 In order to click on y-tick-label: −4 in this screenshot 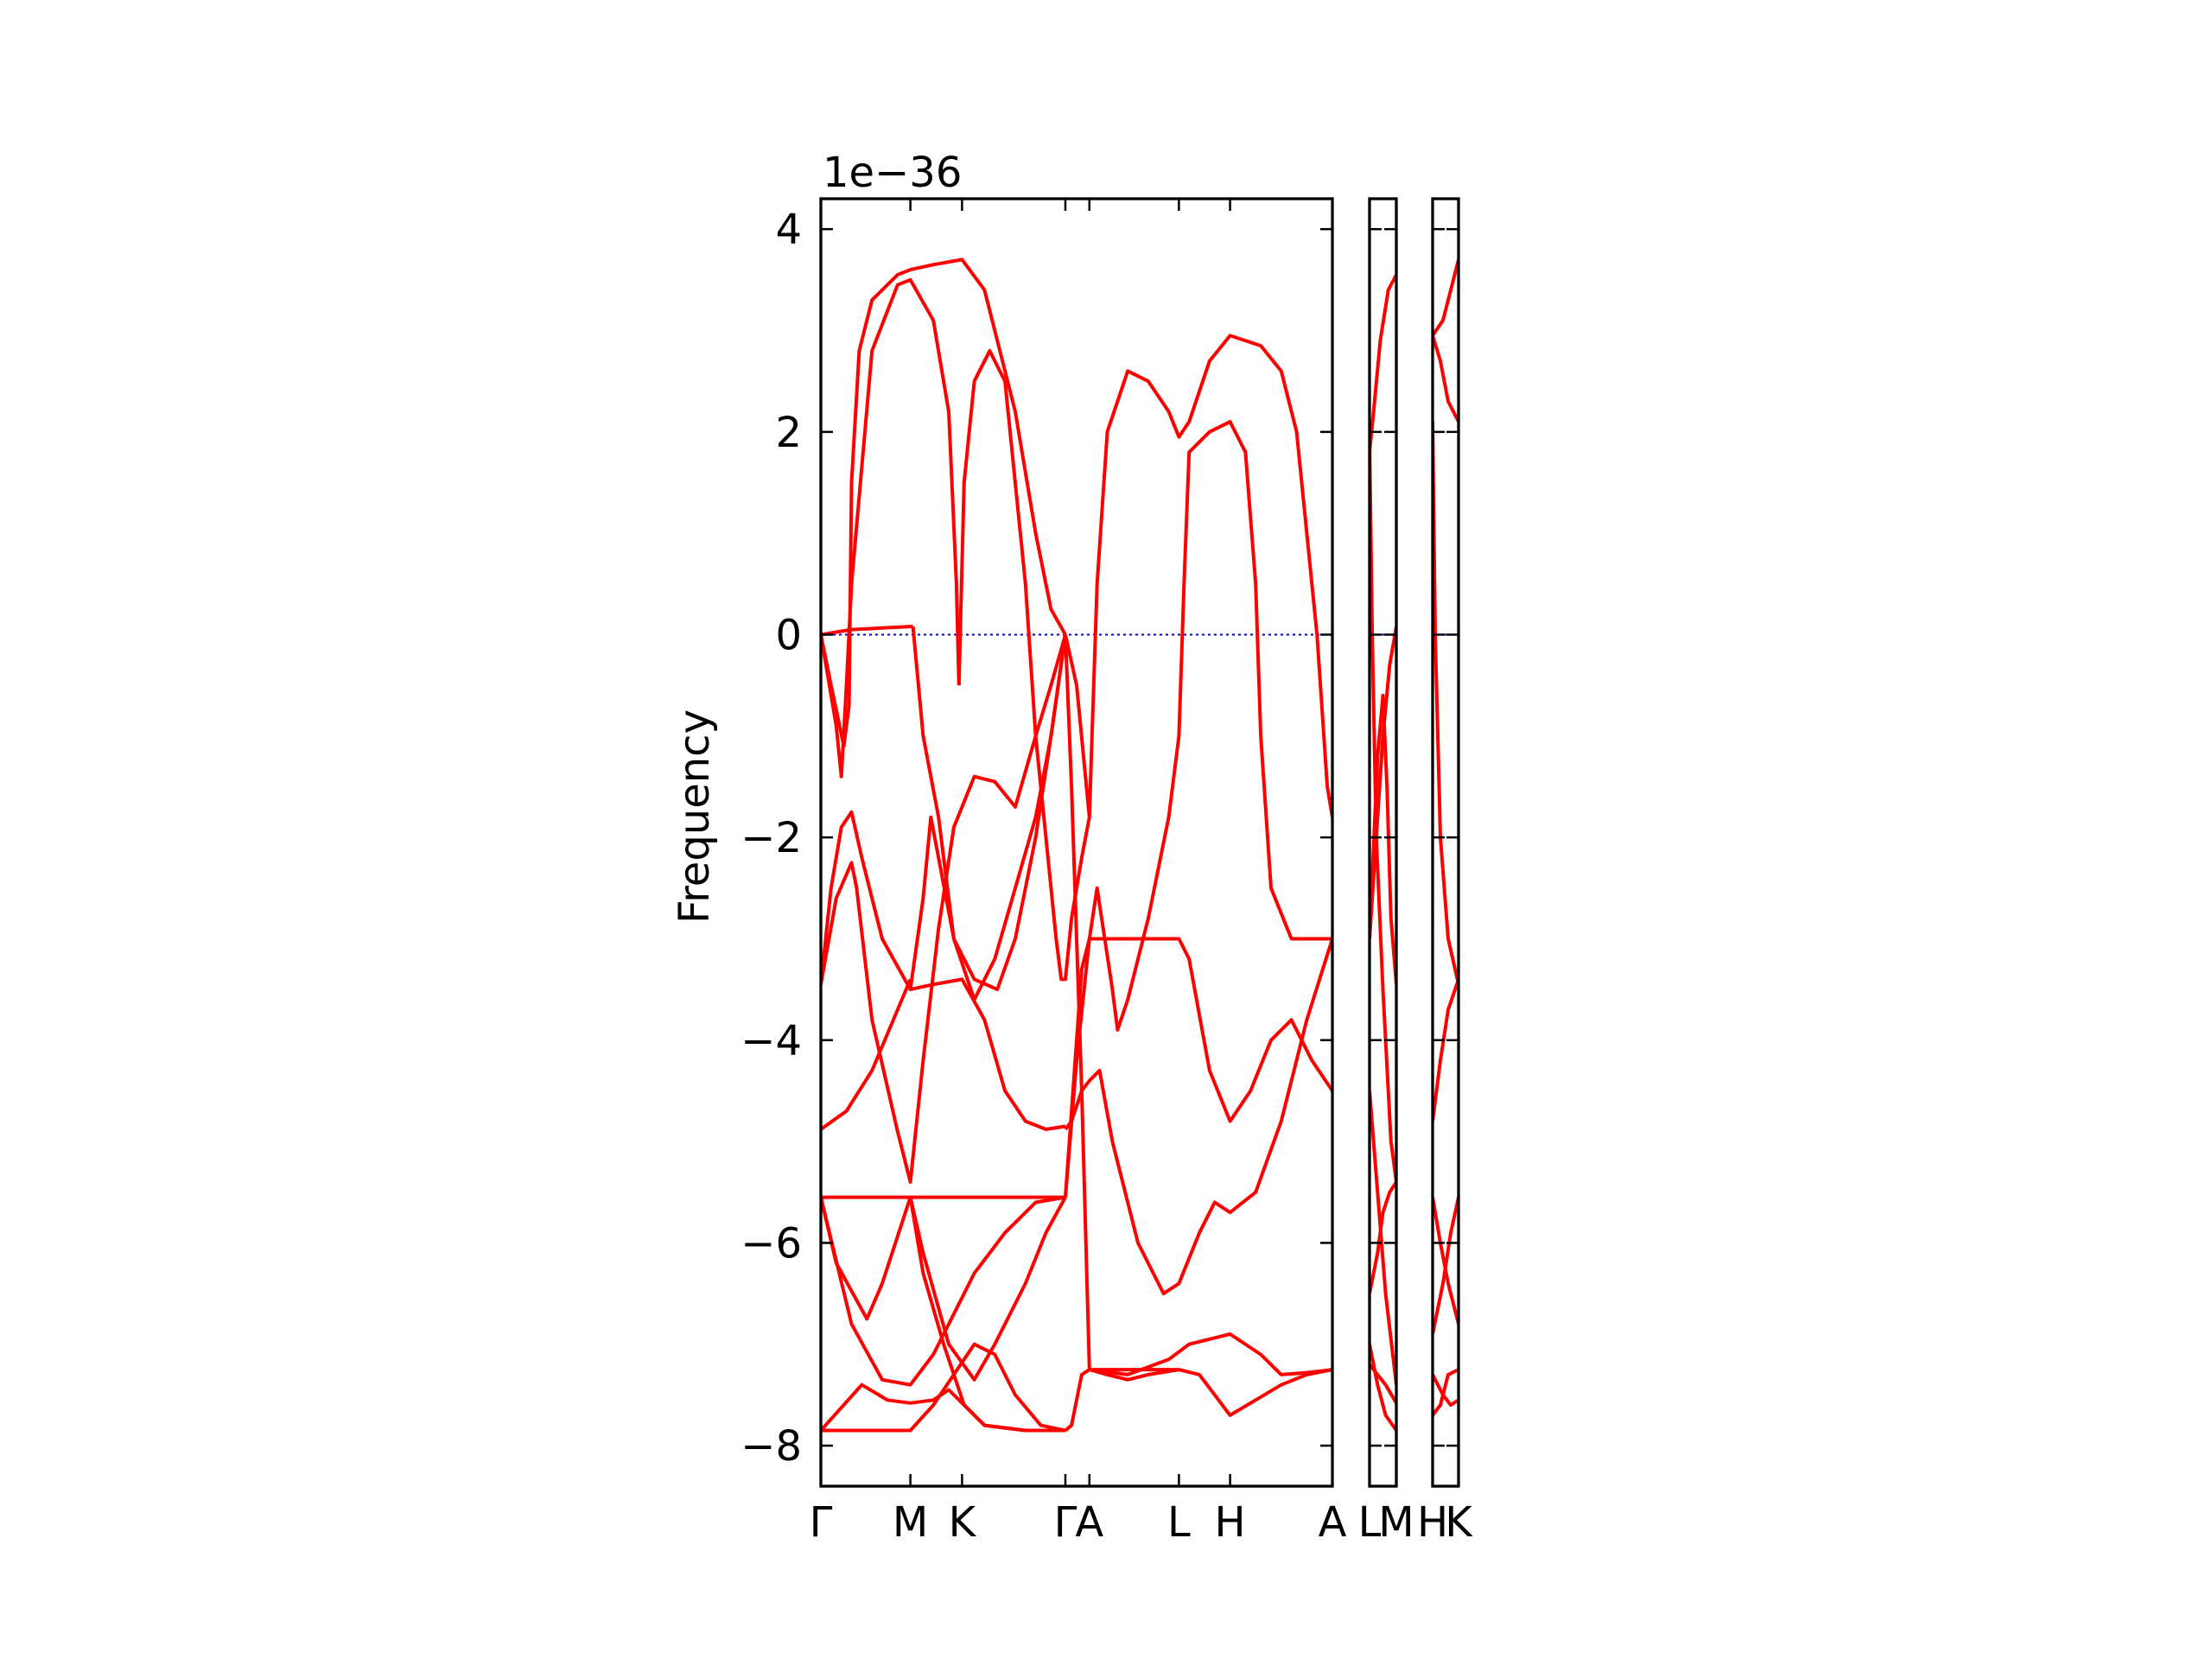, I will do `click(771, 1041)`.